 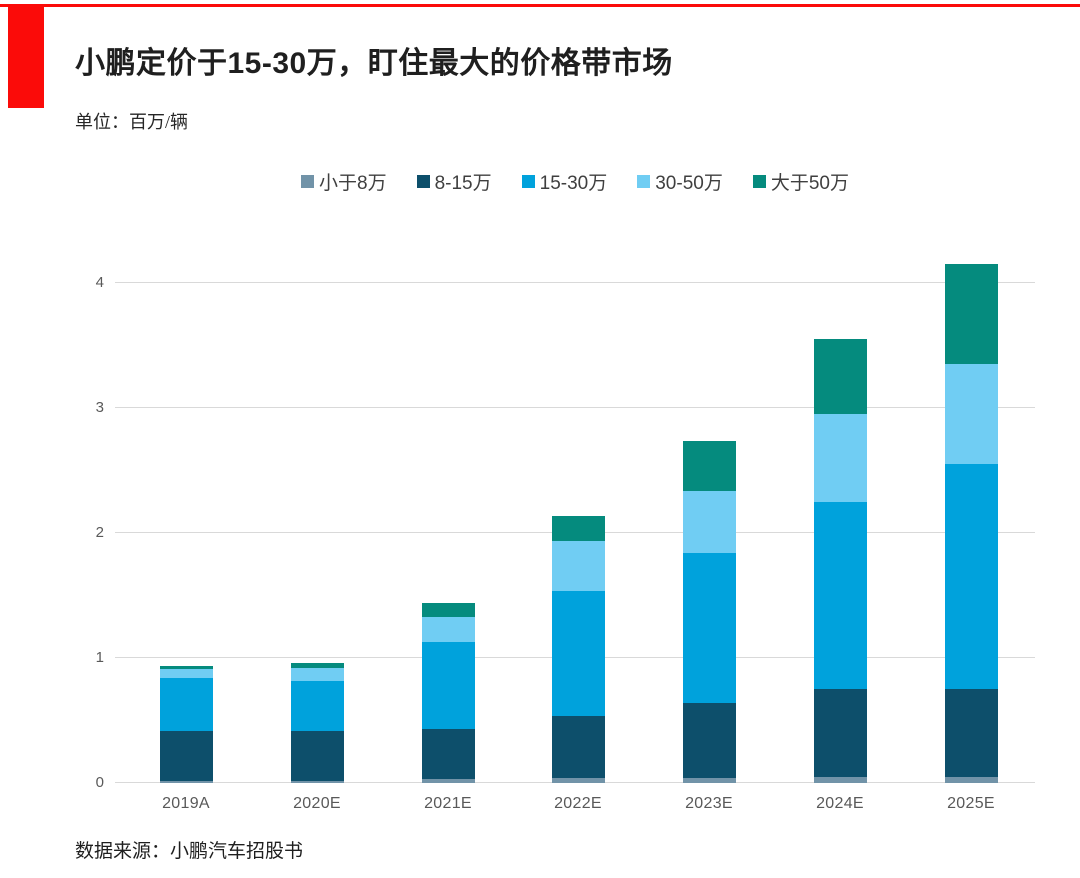 What do you see at coordinates (26, 57) in the screenshot?
I see `red-accent-block` at bounding box center [26, 57].